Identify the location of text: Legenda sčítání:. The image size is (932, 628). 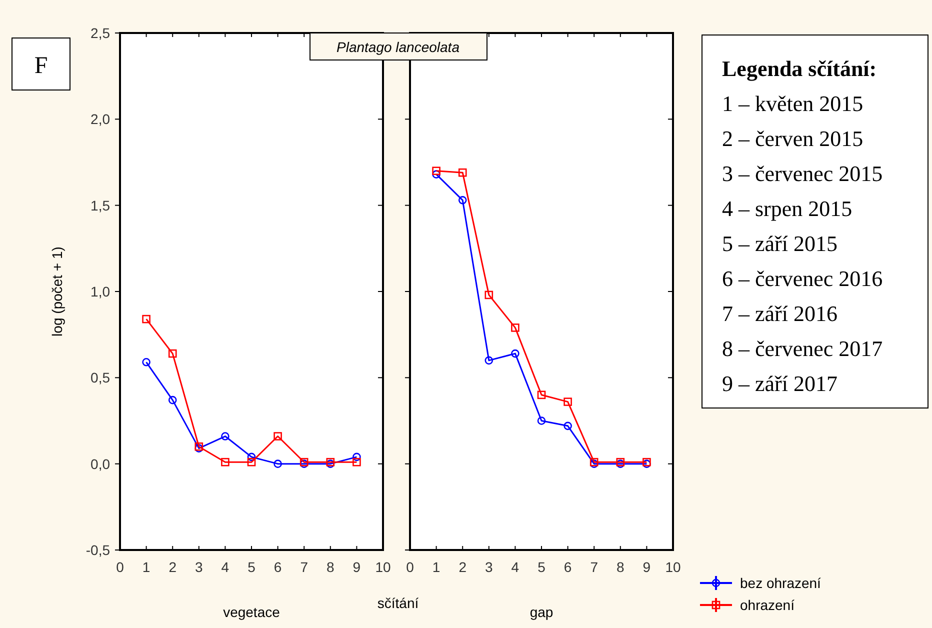
(799, 68).